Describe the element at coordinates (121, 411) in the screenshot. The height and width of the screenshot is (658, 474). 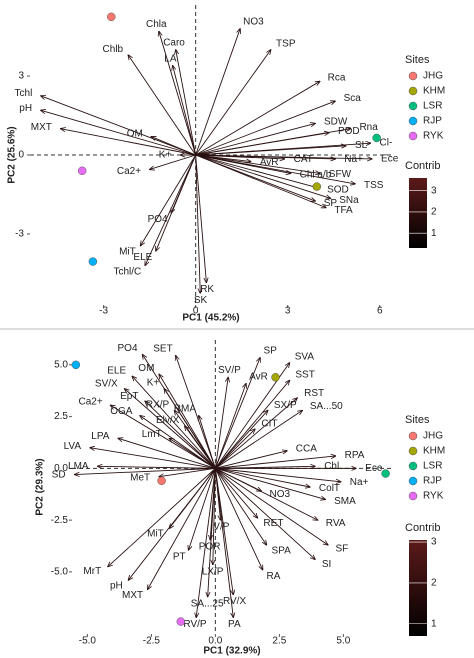
I see `loading-label: OGA` at that location.